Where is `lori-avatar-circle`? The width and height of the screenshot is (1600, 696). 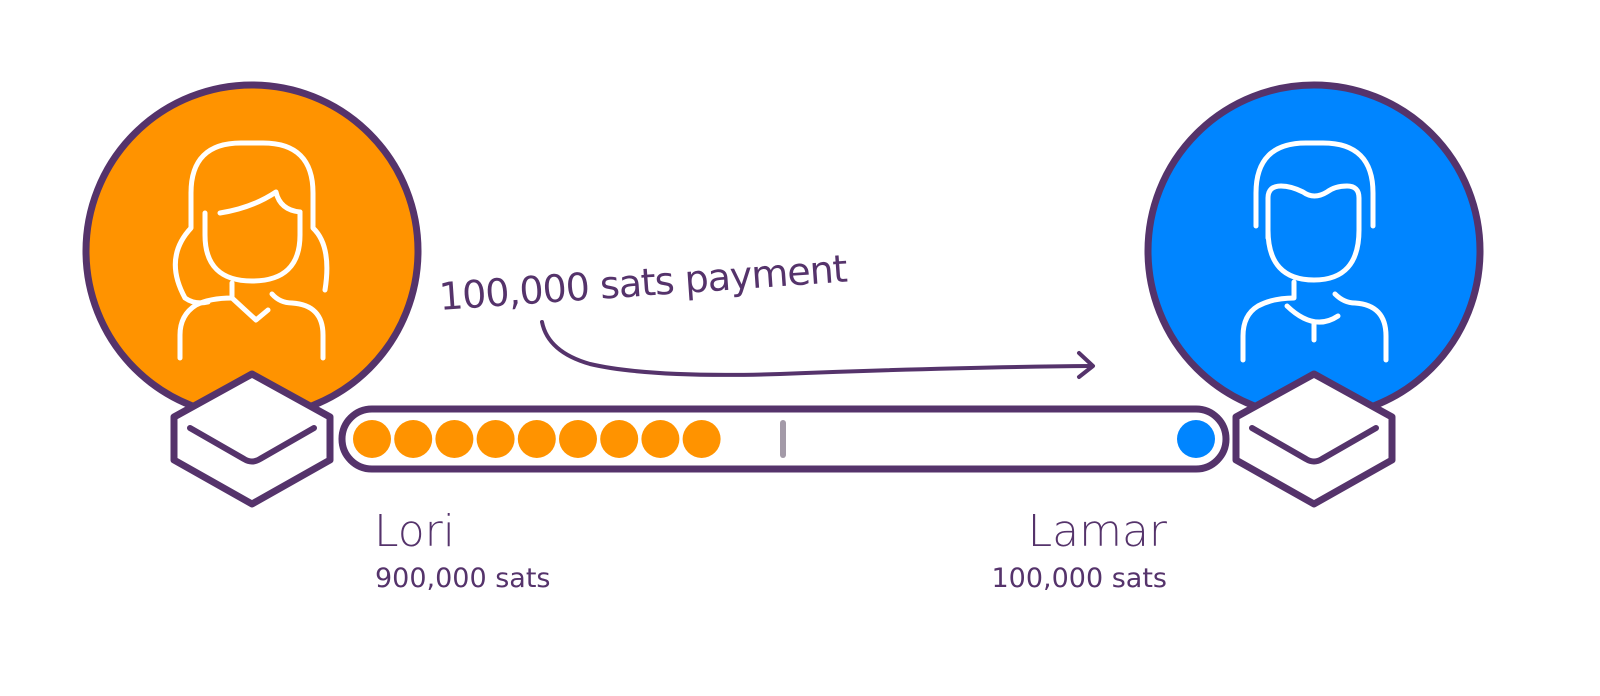 lori-avatar-circle is located at coordinates (252, 251).